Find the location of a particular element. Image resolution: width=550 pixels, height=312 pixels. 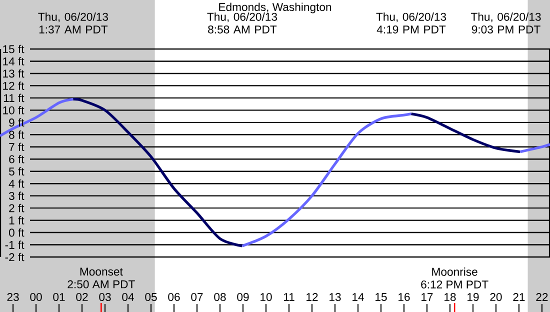

x-tick-label: 02 is located at coordinates (82, 297).